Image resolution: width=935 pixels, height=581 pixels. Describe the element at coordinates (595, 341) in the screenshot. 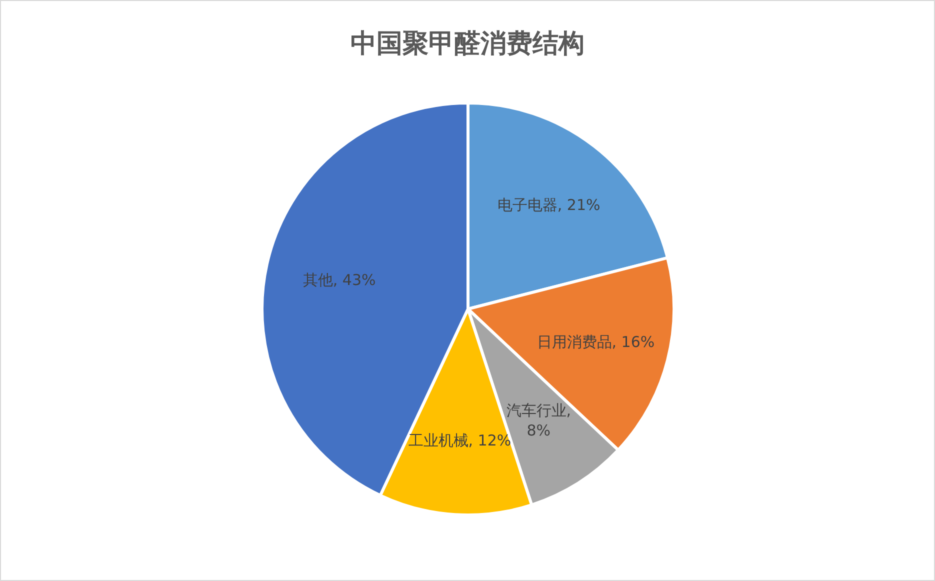

I see `slice-label: 日用消费品, 16%` at that location.